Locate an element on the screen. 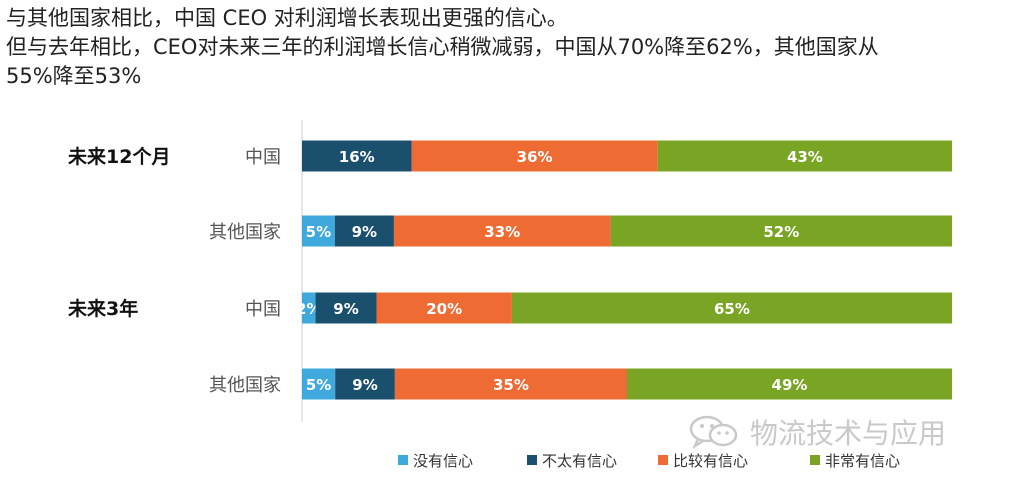 This screenshot has height=486, width=1020. watermark: 物流技术与应用 is located at coordinates (817, 432).